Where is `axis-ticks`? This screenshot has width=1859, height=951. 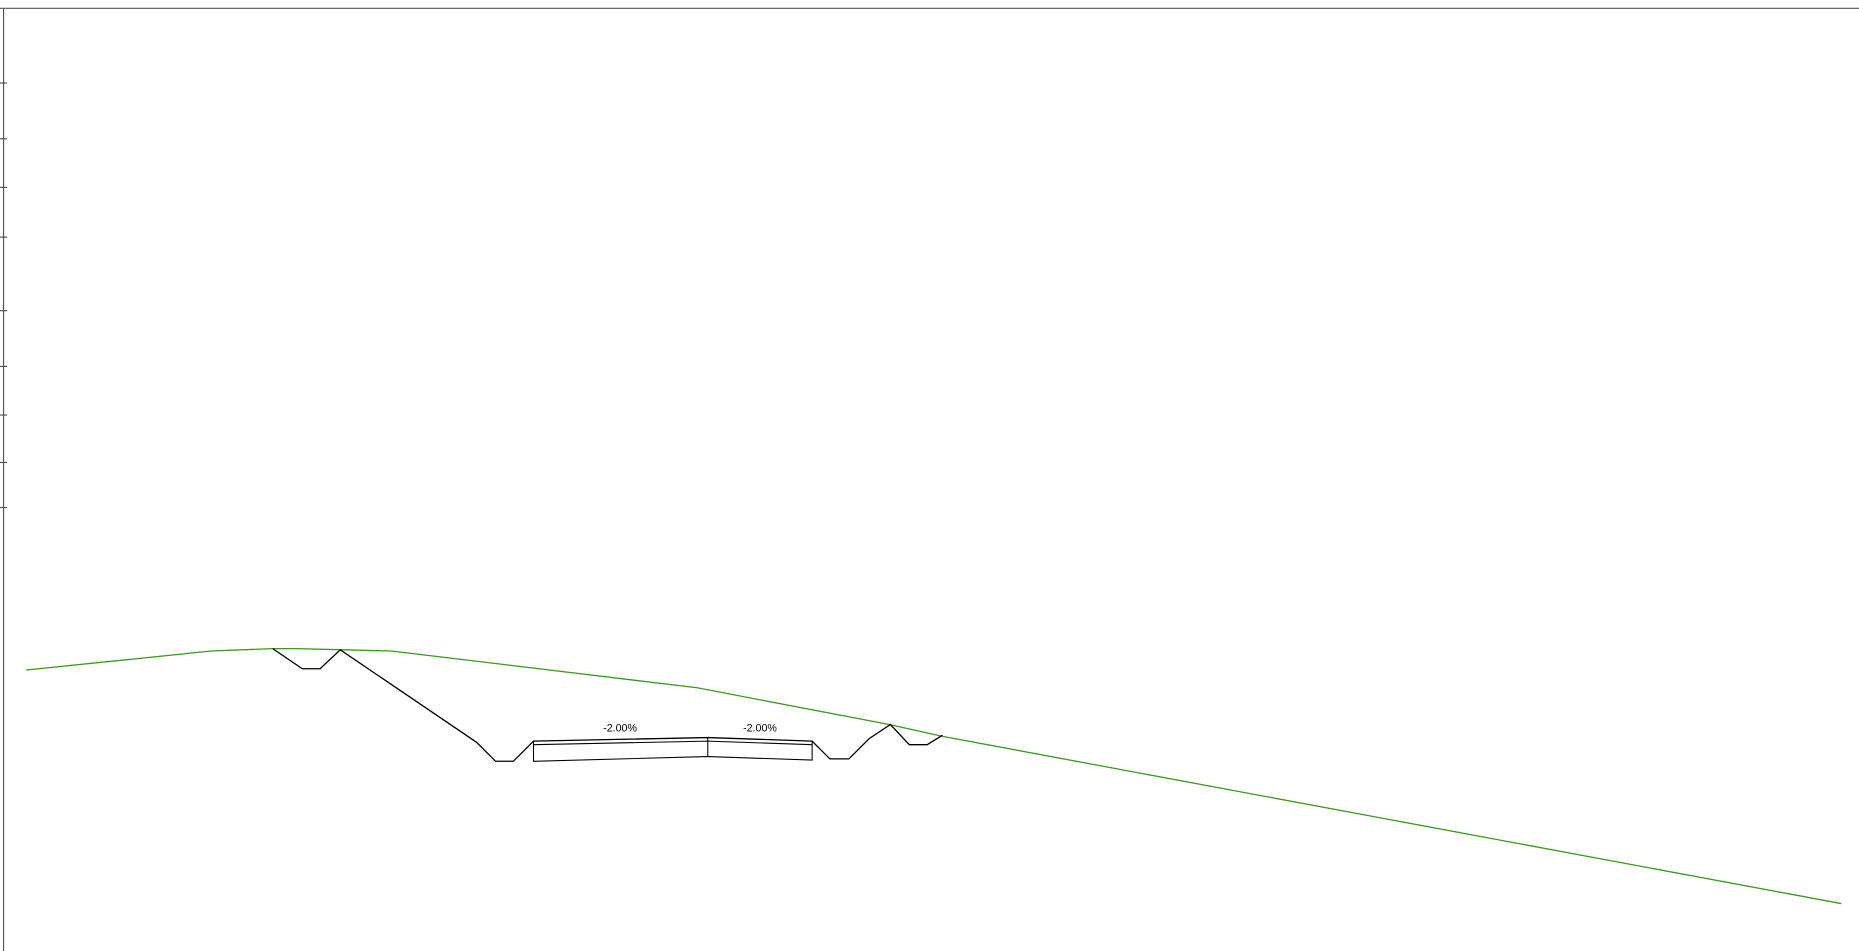
axis-ticks is located at coordinates (4, 295).